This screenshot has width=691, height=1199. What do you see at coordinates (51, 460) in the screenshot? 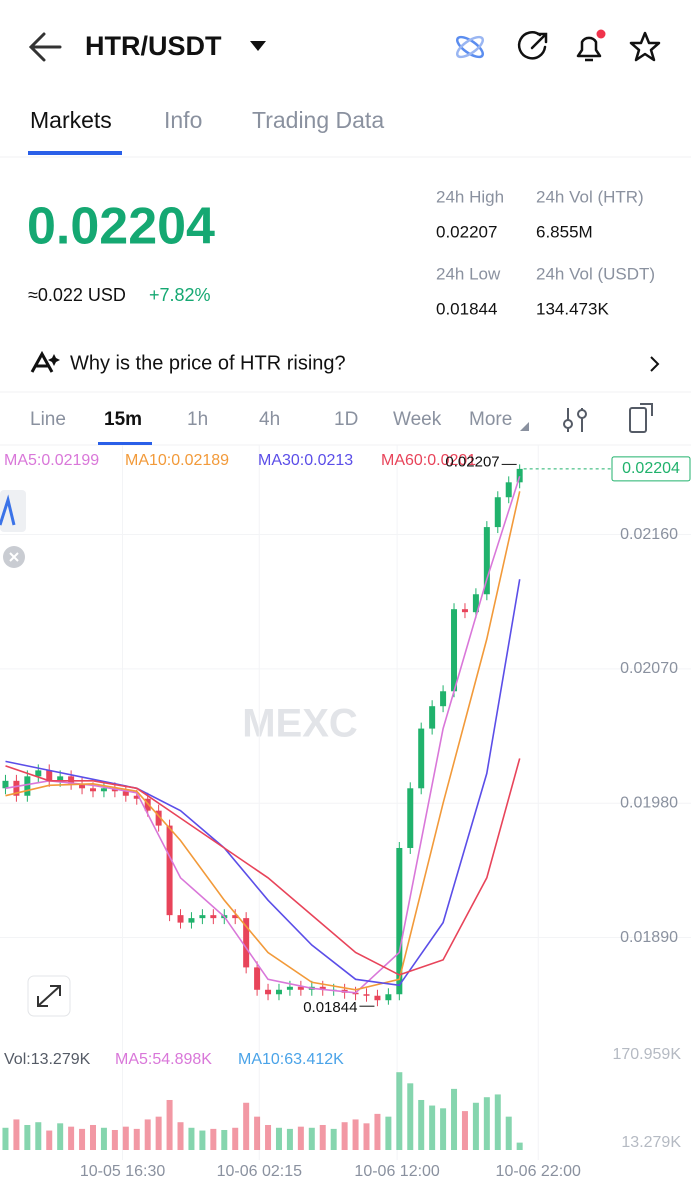
I see `legend-entry: MA5:0.02199` at bounding box center [51, 460].